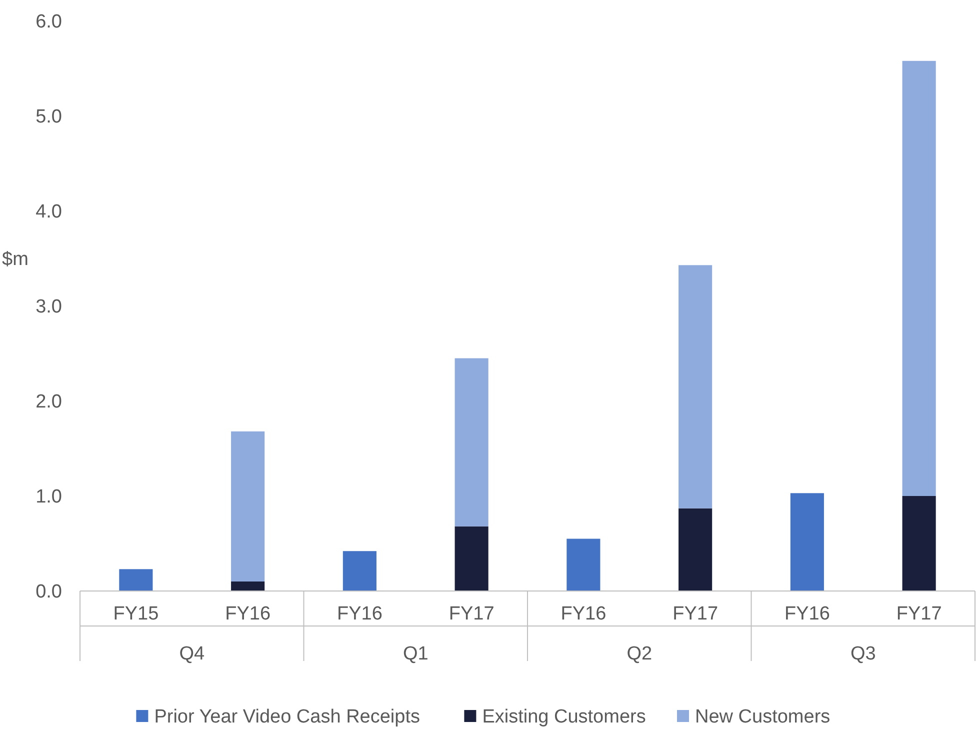 The width and height of the screenshot is (978, 729). Describe the element at coordinates (49, 402) in the screenshot. I see `y-tick-label: 2.0` at that location.